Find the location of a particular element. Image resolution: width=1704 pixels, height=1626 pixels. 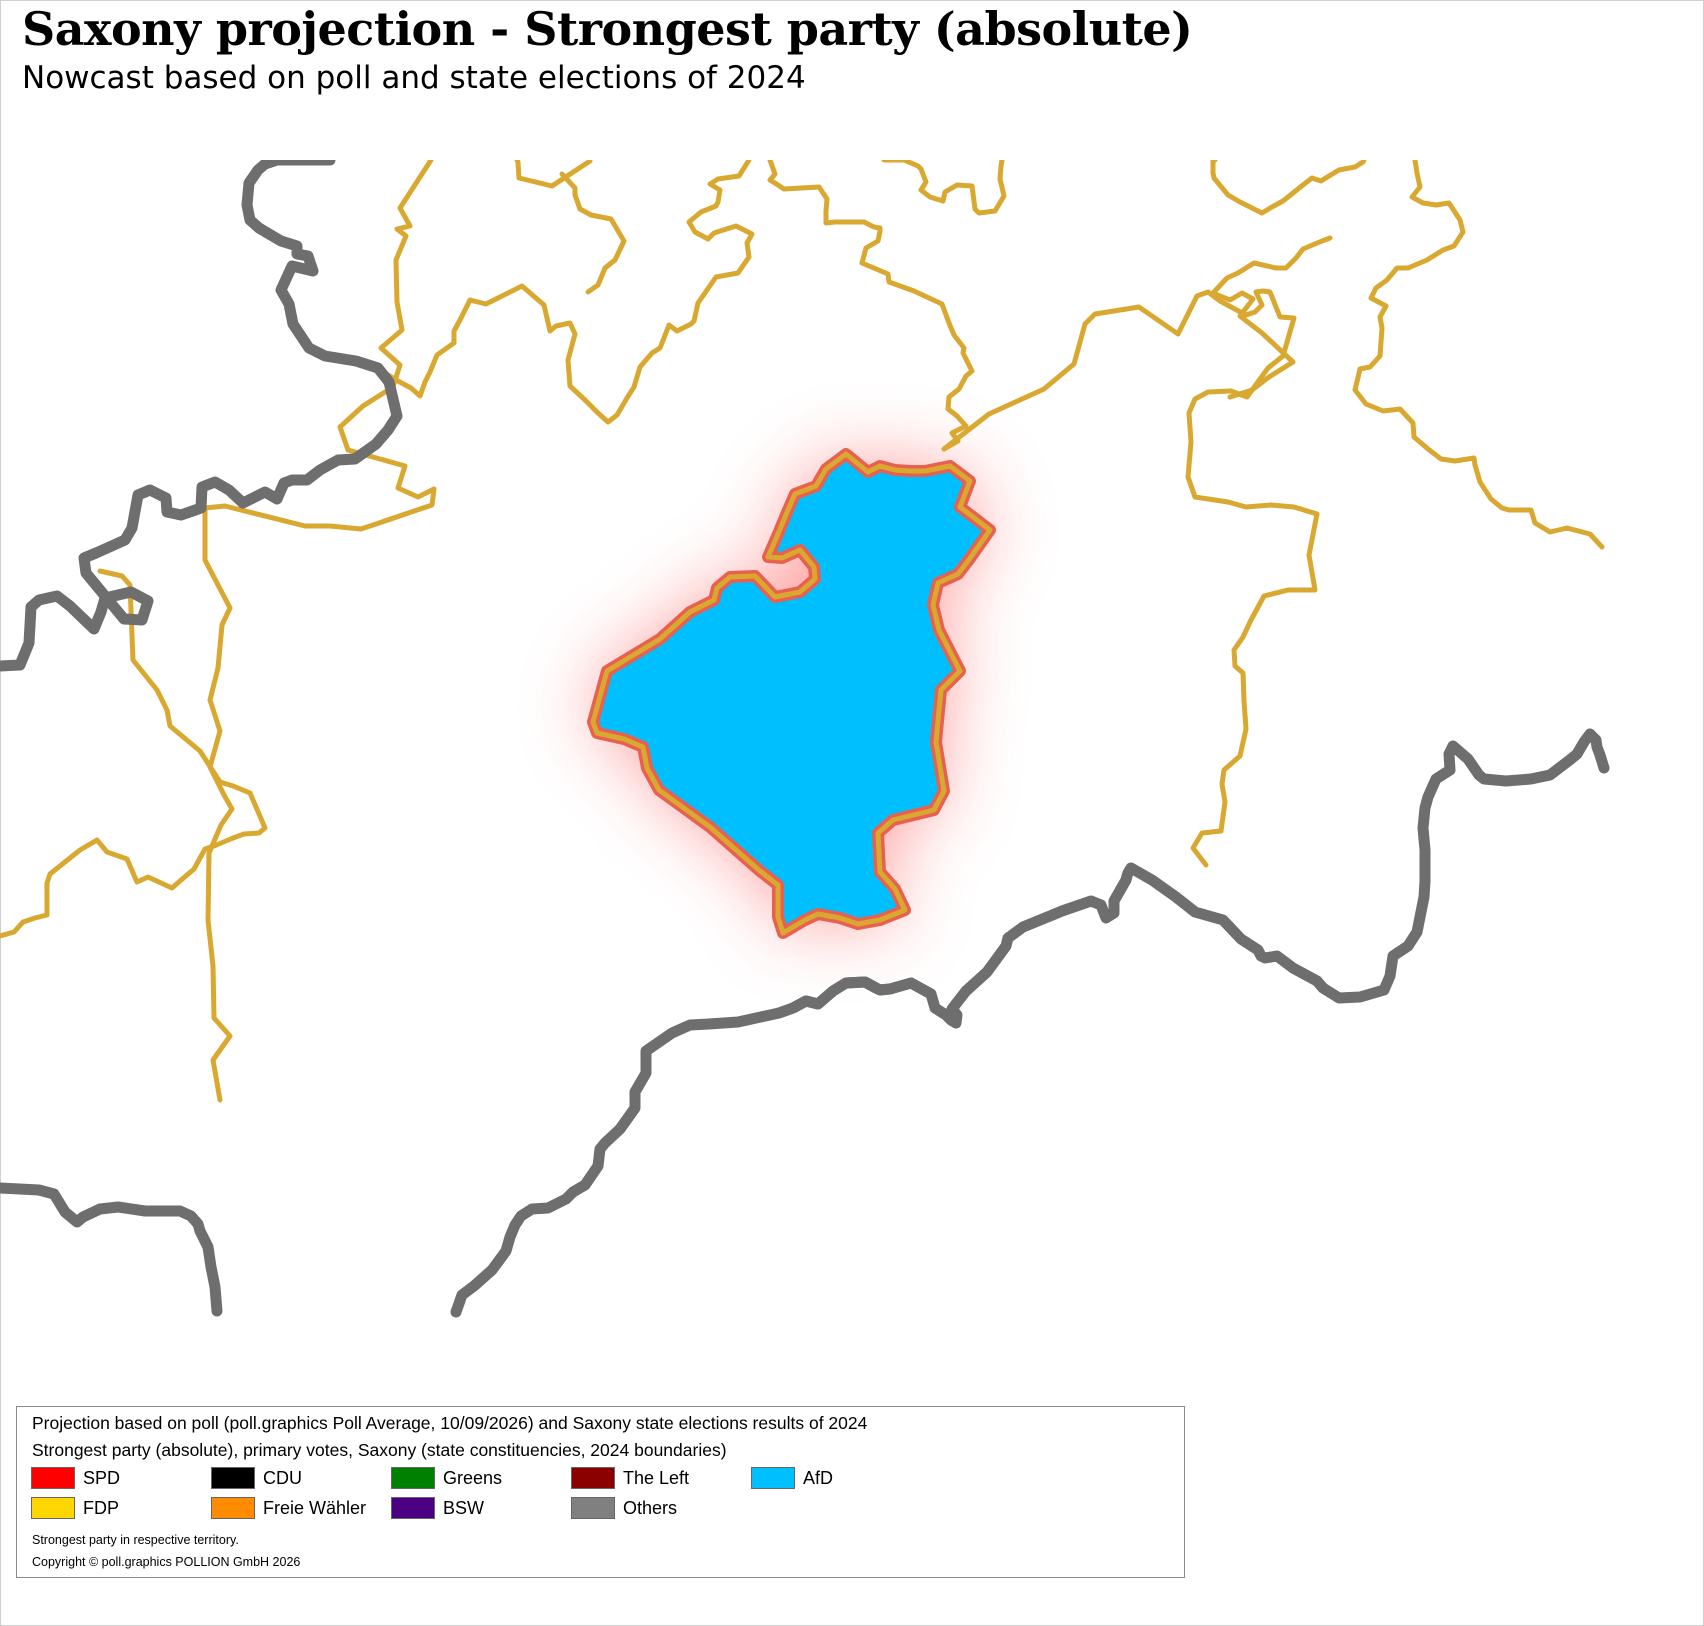

legend-label: SPD is located at coordinates (102, 1478).